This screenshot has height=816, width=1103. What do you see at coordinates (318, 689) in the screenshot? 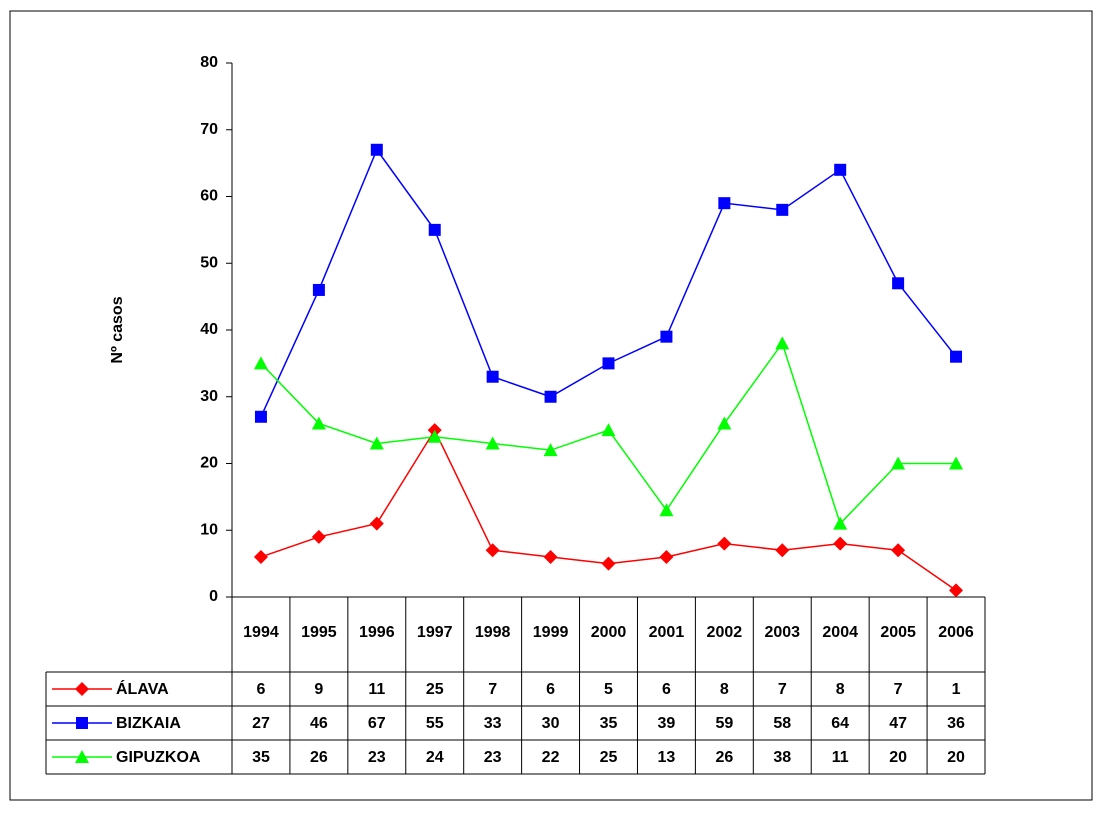
I see `table-value: 9` at bounding box center [318, 689].